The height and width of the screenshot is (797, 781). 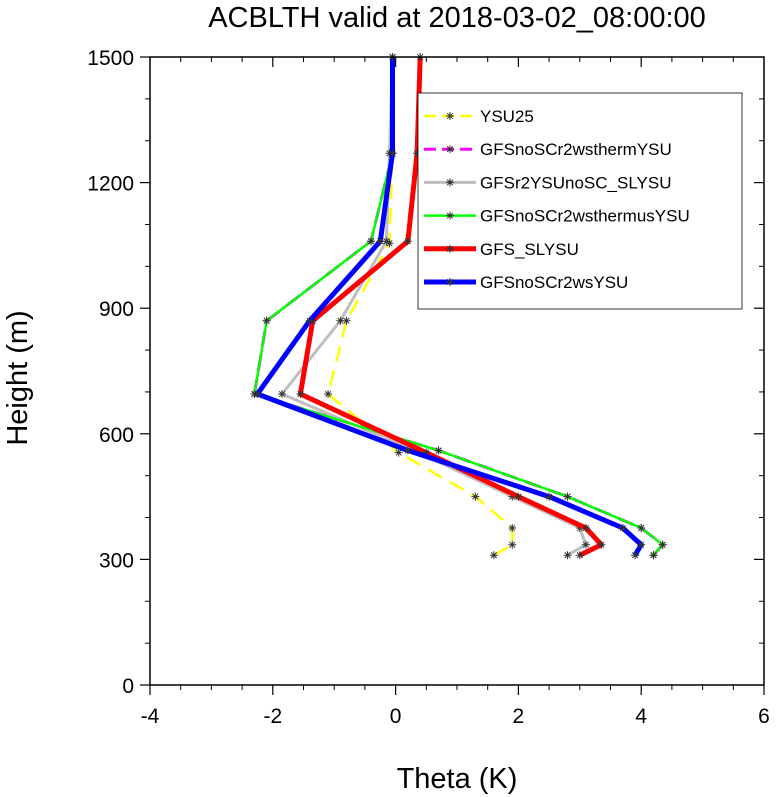 What do you see at coordinates (457, 18) in the screenshot?
I see `chart-title: ACBLTH valid at 2018-03-02_08:00:00` at bounding box center [457, 18].